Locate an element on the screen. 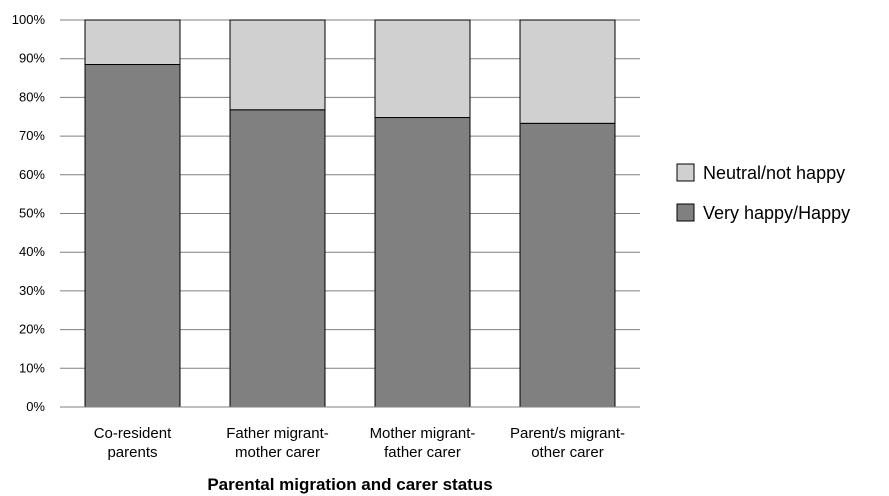 This screenshot has height=496, width=889. x-category-label: father carer is located at coordinates (422, 452).